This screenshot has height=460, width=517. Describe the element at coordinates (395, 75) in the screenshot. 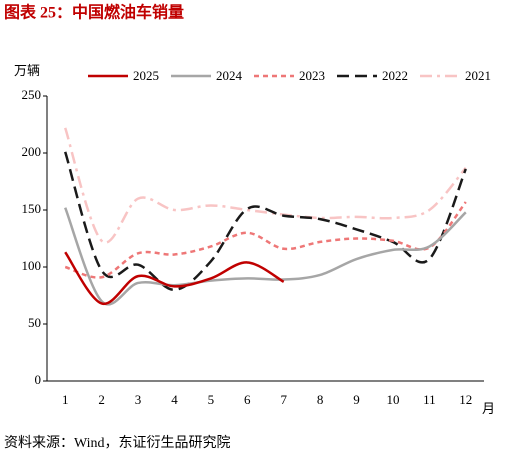

I see `legend-label: 2022` at that location.